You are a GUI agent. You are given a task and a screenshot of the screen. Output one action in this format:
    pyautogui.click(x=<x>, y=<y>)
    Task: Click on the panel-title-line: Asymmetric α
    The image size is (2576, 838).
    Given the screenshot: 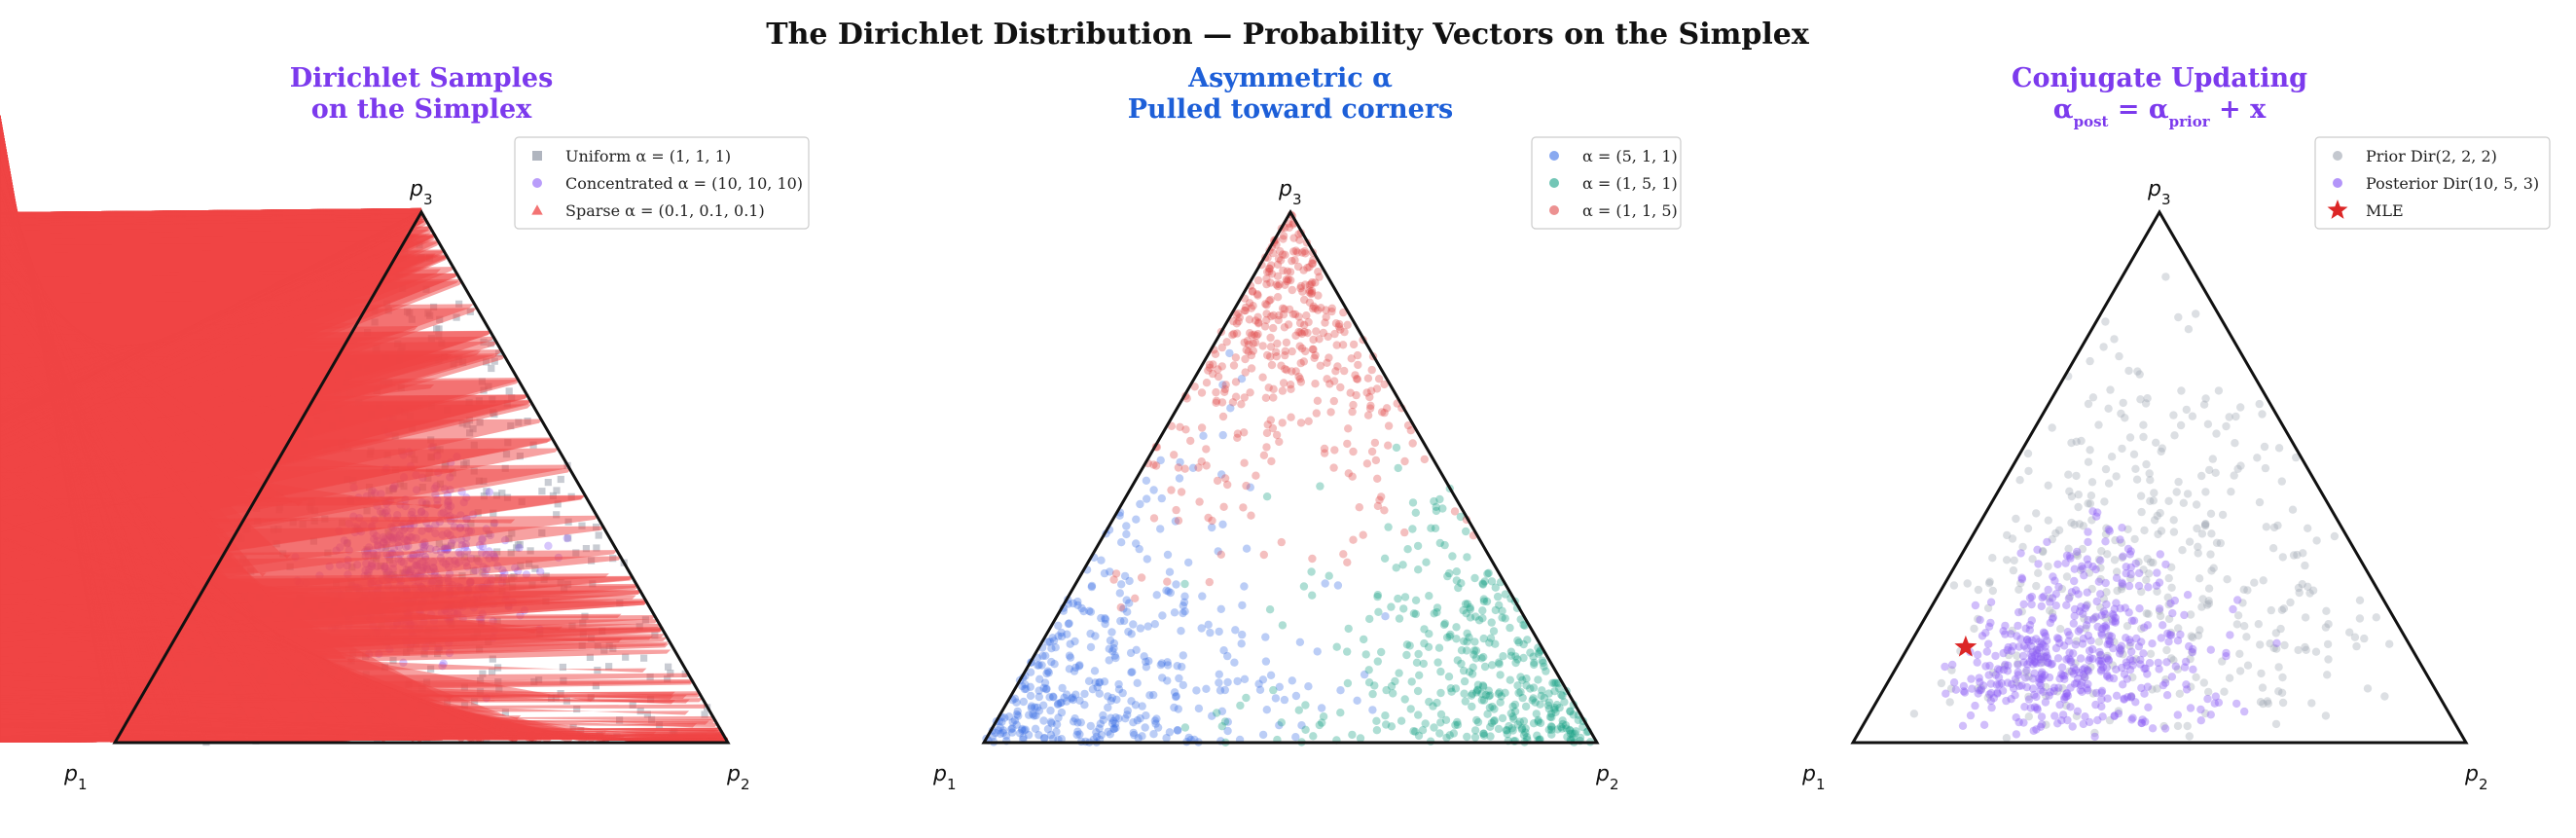 What is the action you would take?
    pyautogui.click(x=1290, y=78)
    